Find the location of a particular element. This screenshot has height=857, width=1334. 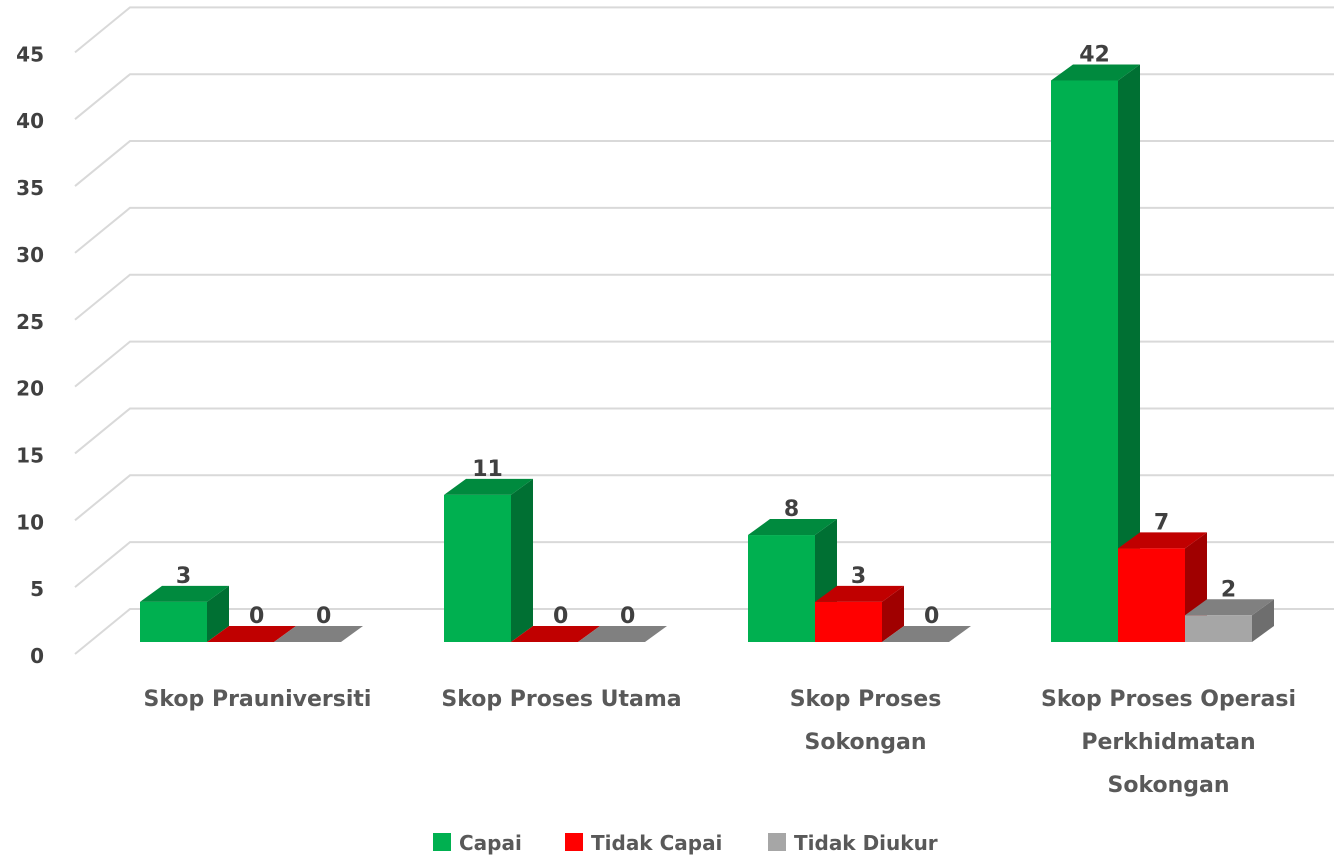

legend-label: Capai is located at coordinates (490, 843).